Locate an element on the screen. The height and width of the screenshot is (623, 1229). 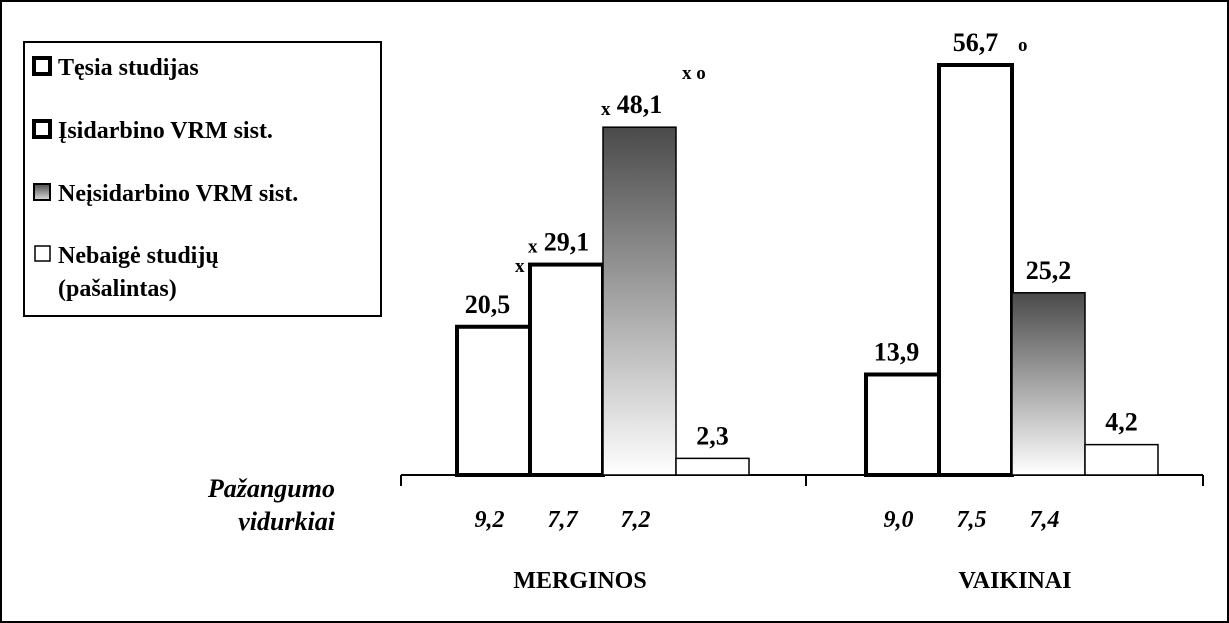
legend-box is located at coordinates (202, 179).